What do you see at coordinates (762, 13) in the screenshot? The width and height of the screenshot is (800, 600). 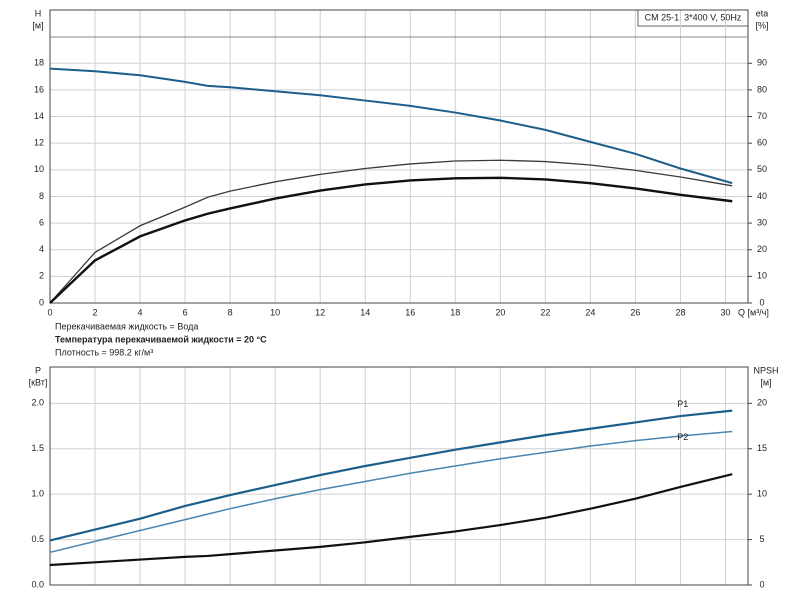 I see `y2-label: eta` at bounding box center [762, 13].